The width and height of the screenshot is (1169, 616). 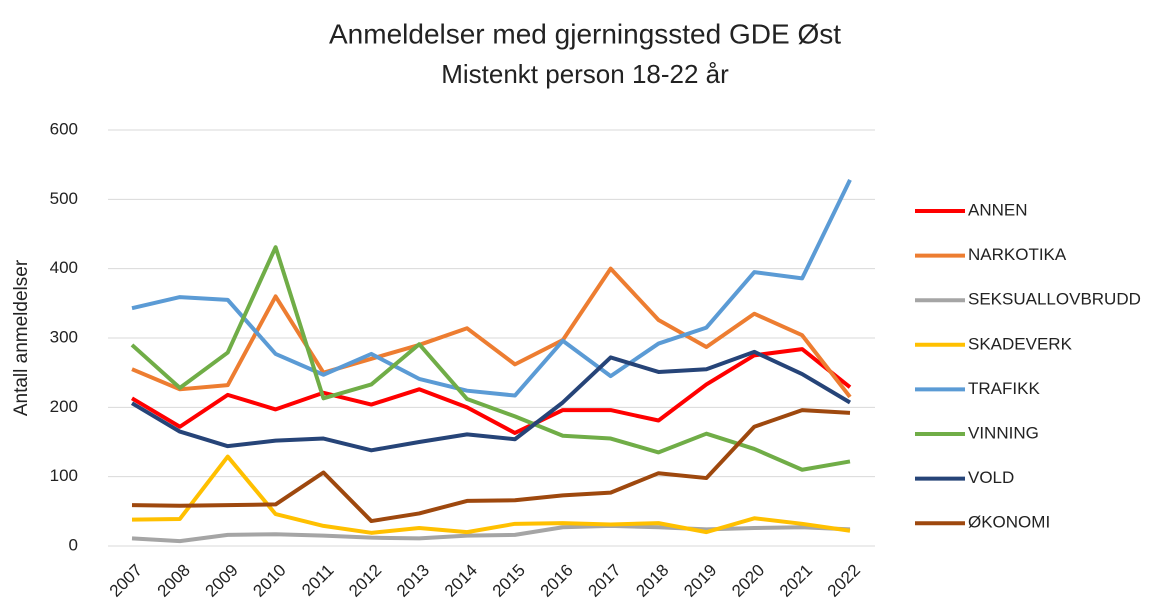 What do you see at coordinates (1004, 388) in the screenshot?
I see `legend-label: TRAFIKK` at bounding box center [1004, 388].